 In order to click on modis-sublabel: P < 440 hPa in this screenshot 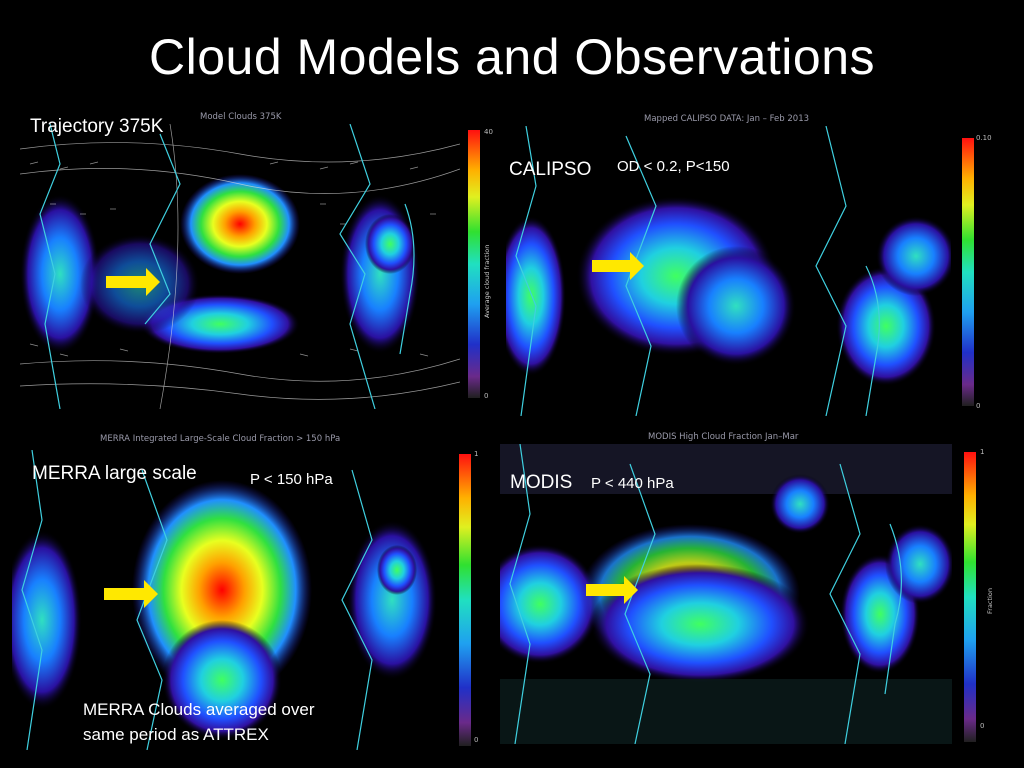, I will do `click(632, 483)`.